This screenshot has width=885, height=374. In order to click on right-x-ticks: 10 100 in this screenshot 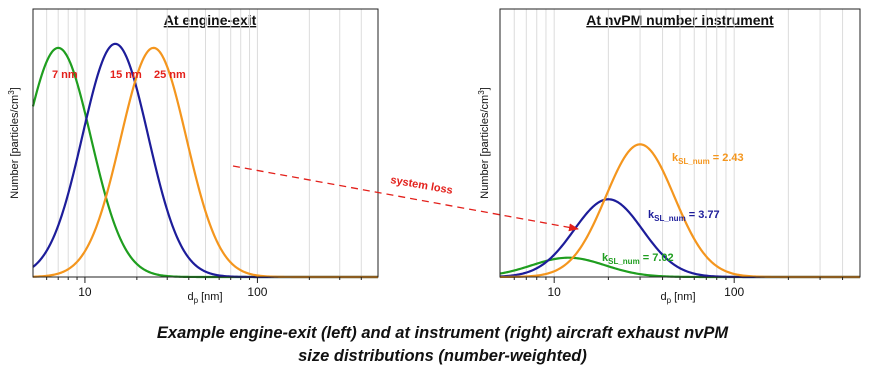, I will do `click(678, 288)`.